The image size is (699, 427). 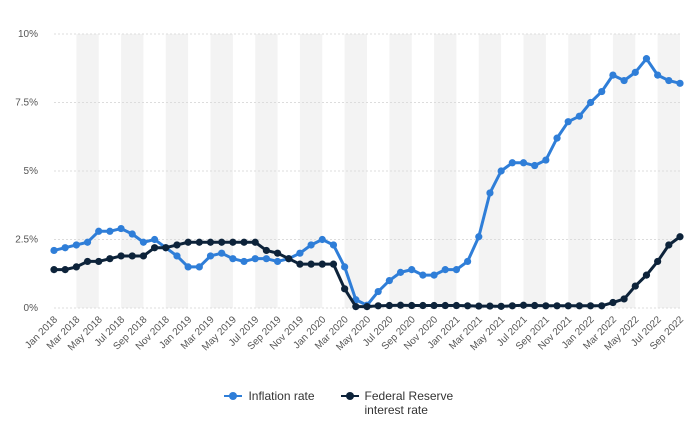 I want to click on legend-item-inflation-rate: Inflation rate, so click(x=269, y=403).